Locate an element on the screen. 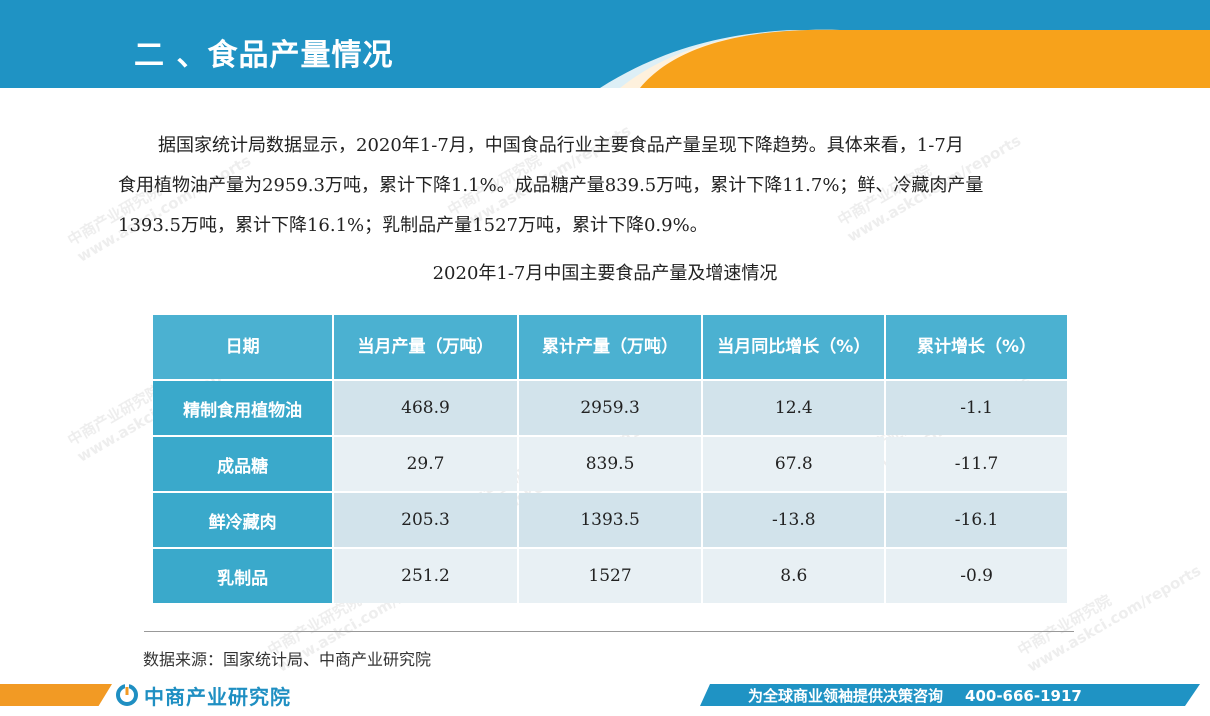 The width and height of the screenshot is (1210, 716). cell-monthly: 29.7 is located at coordinates (425, 464).